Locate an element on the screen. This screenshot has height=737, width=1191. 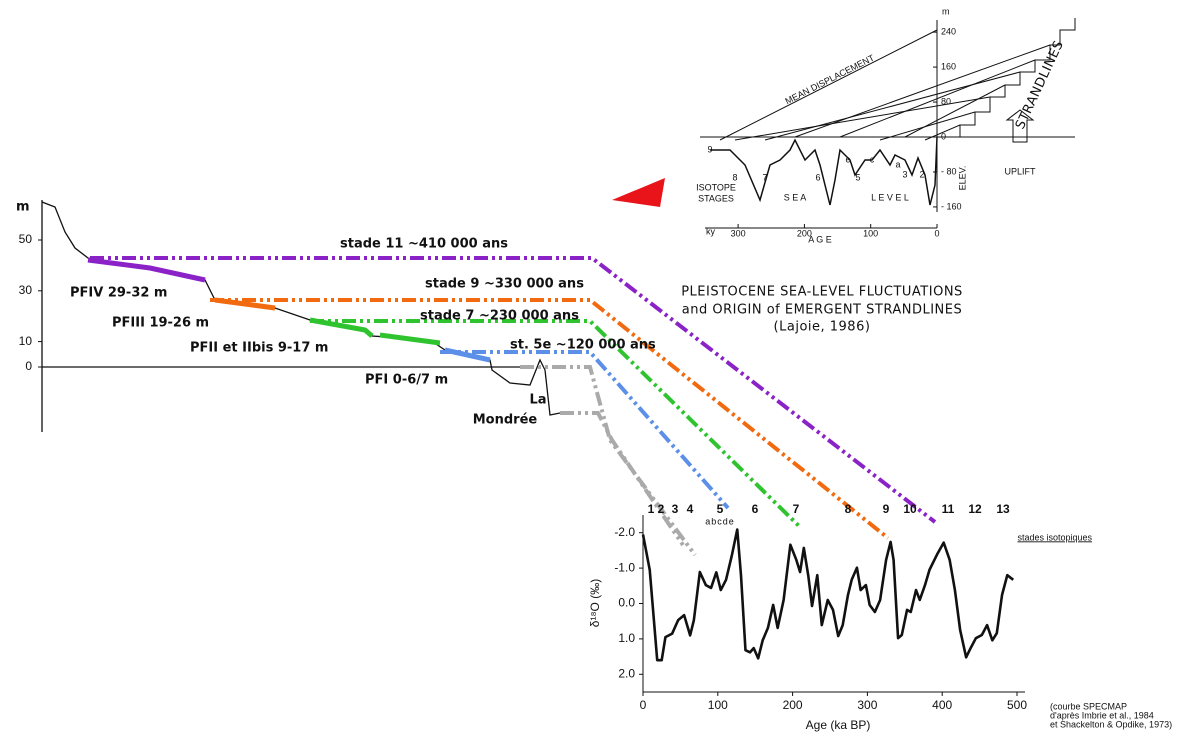
terrace-label: PFII et IIbis 9-17 m is located at coordinates (259, 348).